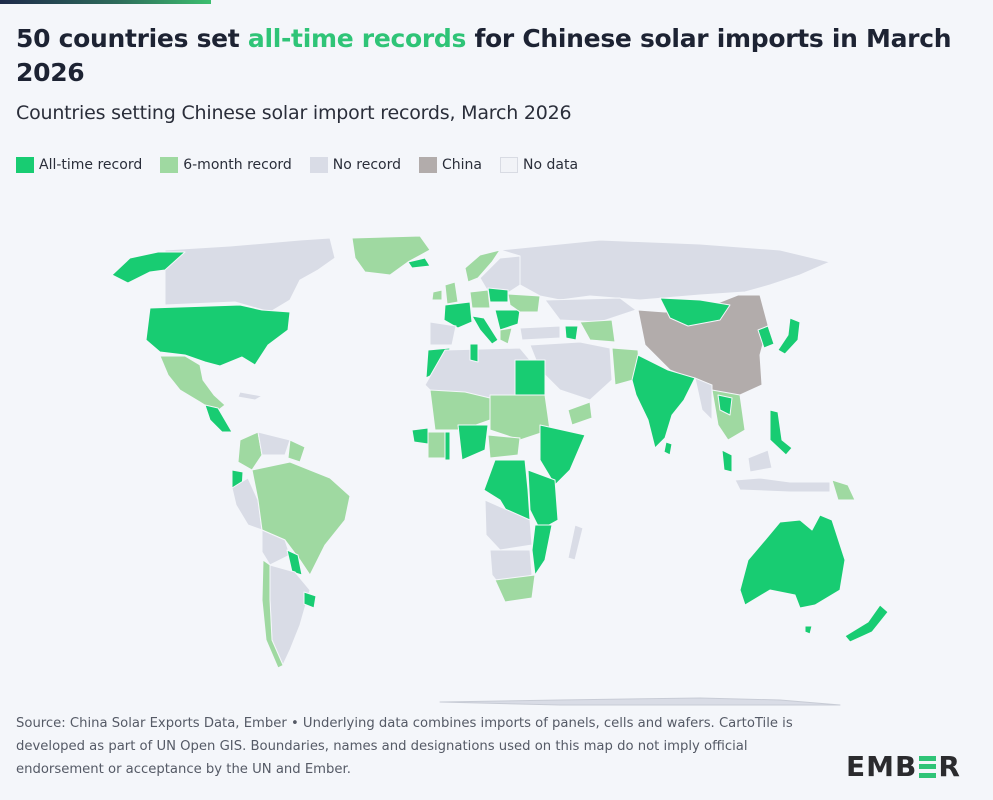 Image resolution: width=993 pixels, height=800 pixels. Describe the element at coordinates (301, 518) in the screenshot. I see `region-brazil` at that location.